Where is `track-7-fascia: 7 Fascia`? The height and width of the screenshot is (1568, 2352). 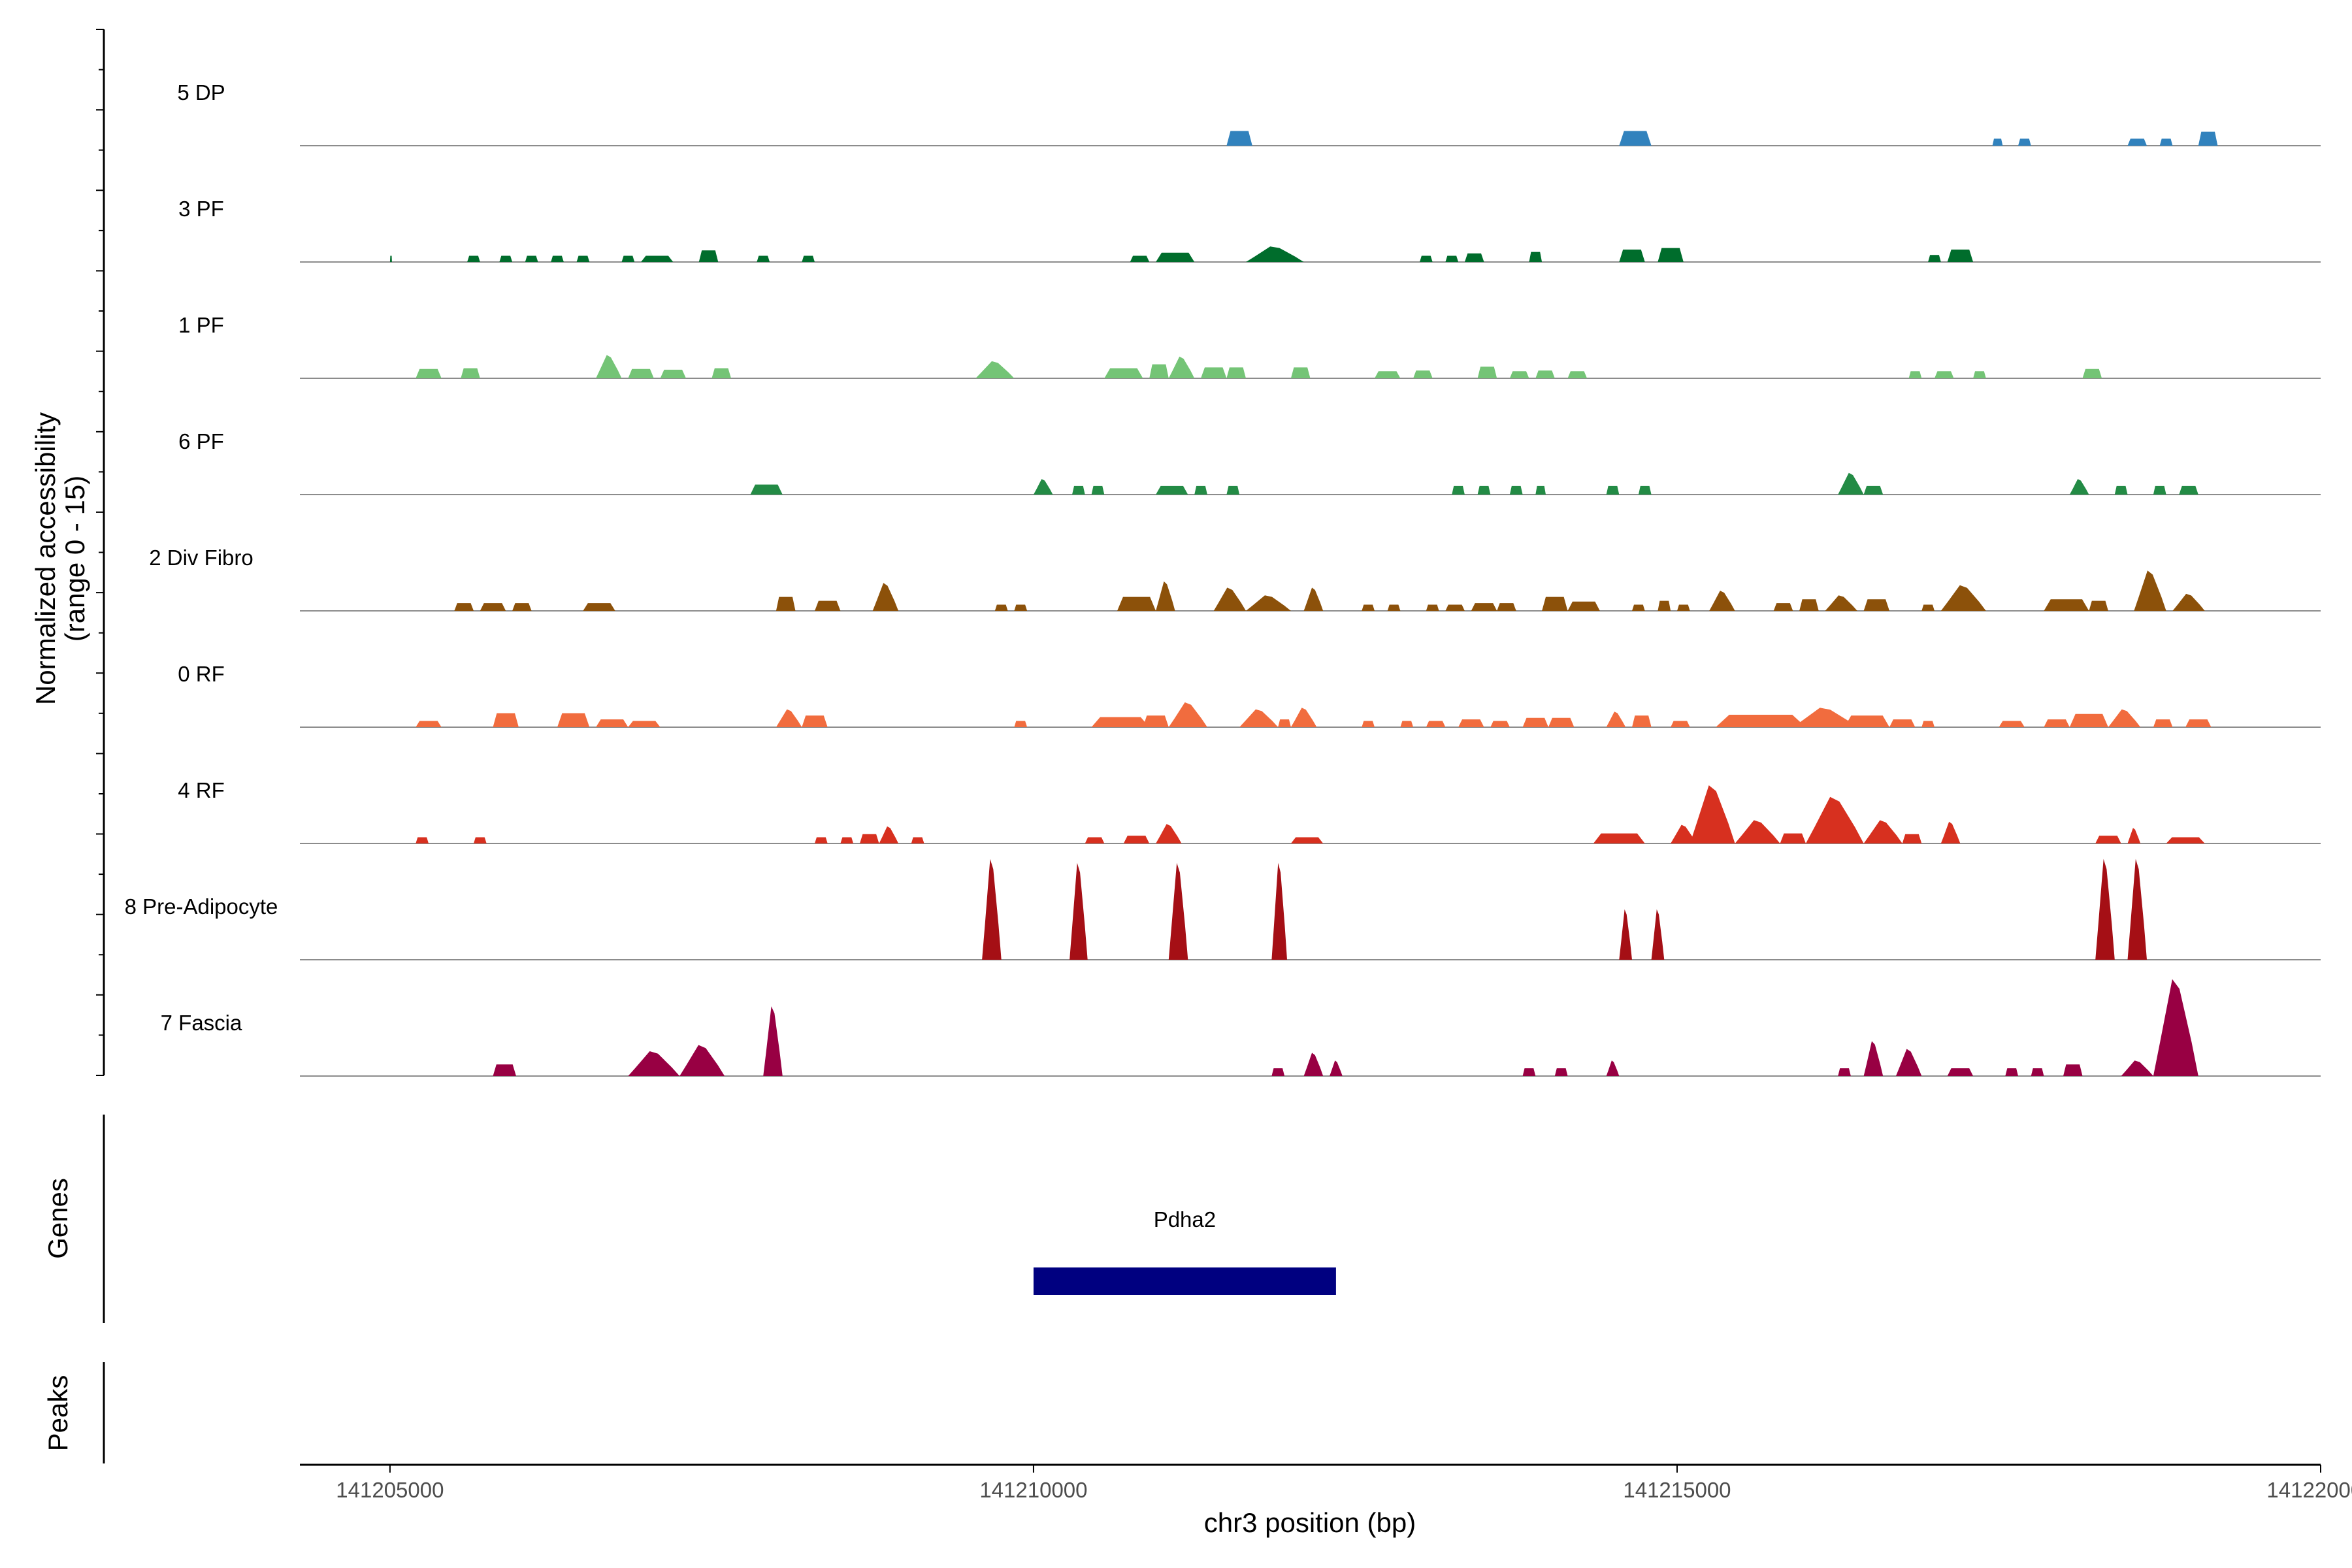
track-7-fascia: 7 Fascia is located at coordinates (1241, 1028).